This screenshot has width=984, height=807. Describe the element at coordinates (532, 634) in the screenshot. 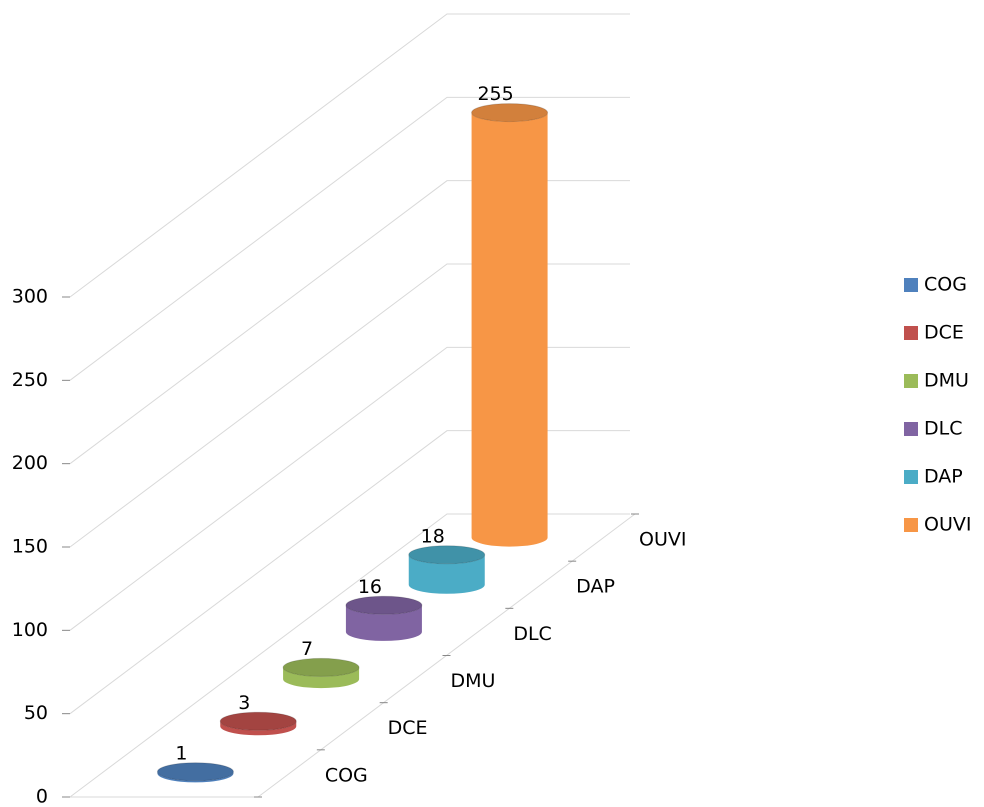

I see `x-tick-label: DLC` at that location.